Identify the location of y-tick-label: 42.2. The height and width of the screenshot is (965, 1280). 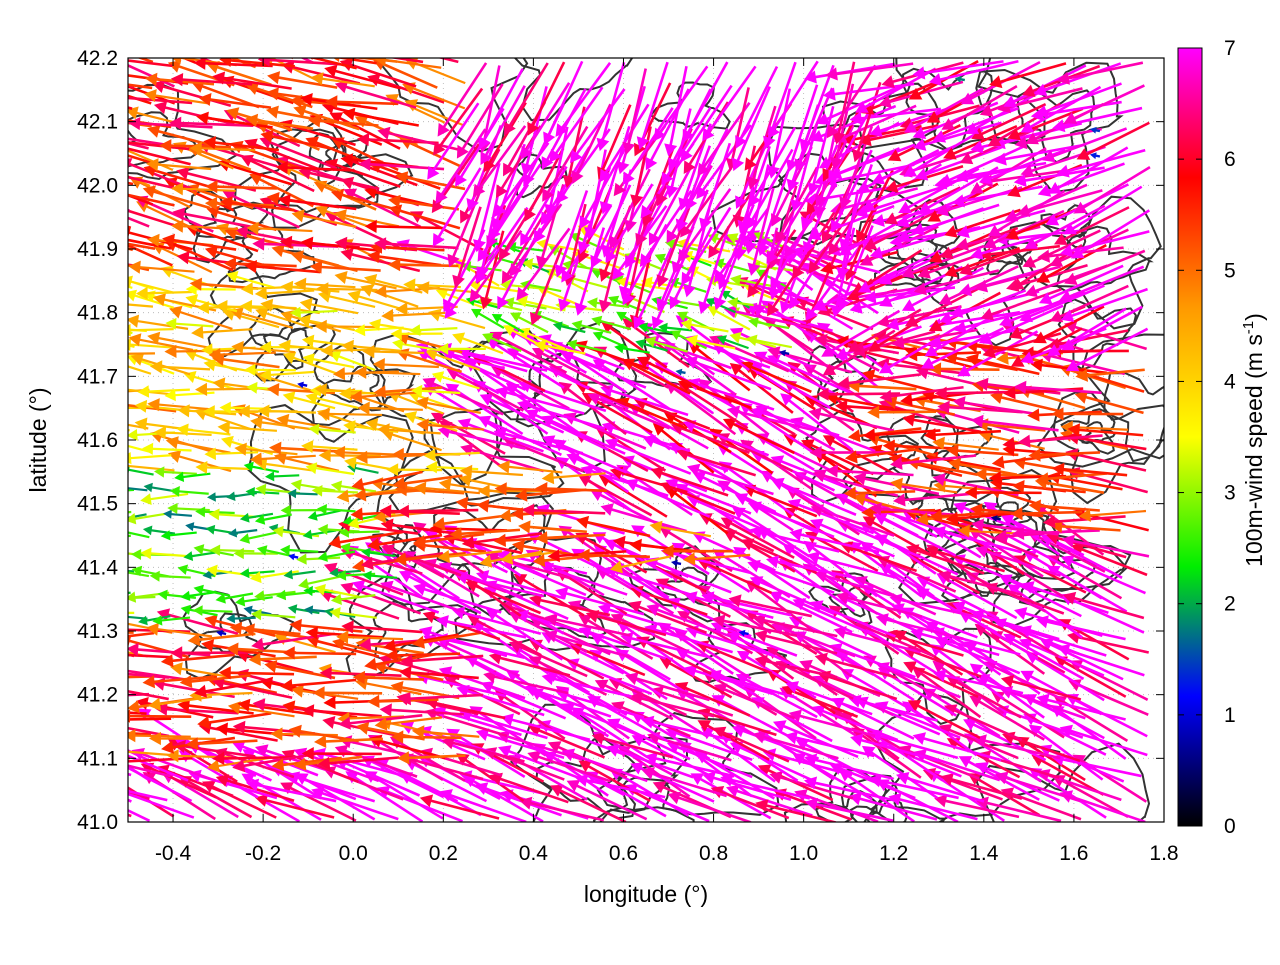
(97, 58).